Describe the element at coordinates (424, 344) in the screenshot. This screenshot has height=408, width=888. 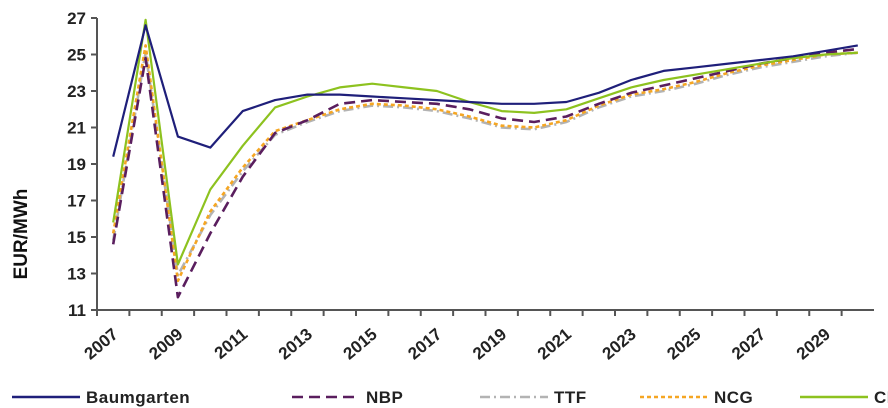
I see `x-tick-label: 2017` at that location.